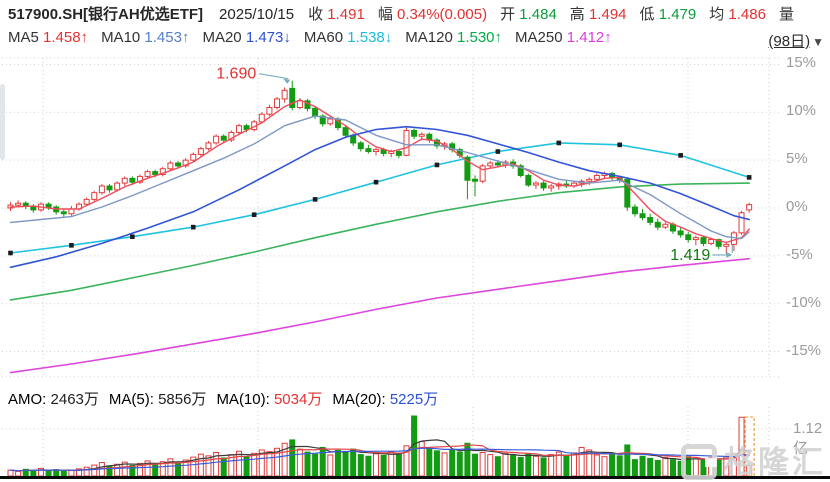 Image resolution: width=830 pixels, height=482 pixels. What do you see at coordinates (528, 14) in the screenshot?
I see `quote-field-2: 开 1.484` at bounding box center [528, 14].